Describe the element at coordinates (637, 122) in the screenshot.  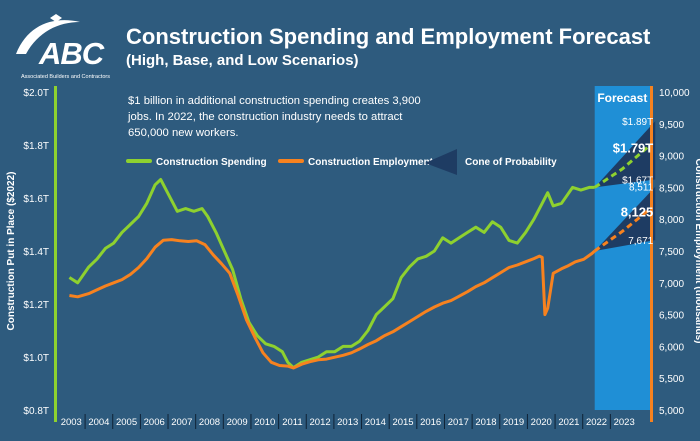
I see `value-annotation: $1.89T` at that location.